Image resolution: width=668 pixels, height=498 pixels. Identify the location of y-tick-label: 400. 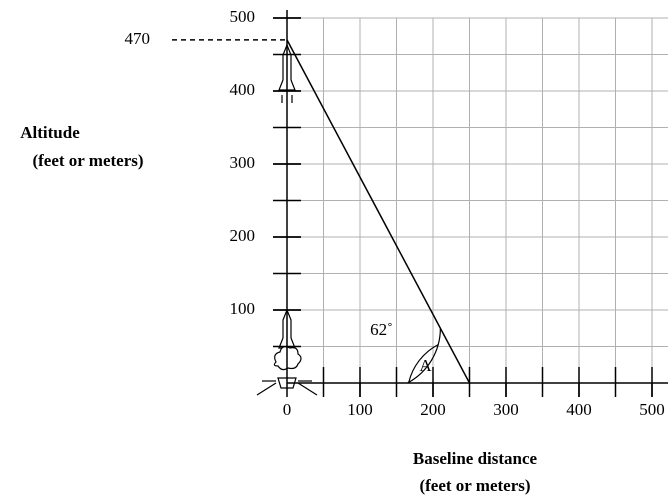
(243, 89).